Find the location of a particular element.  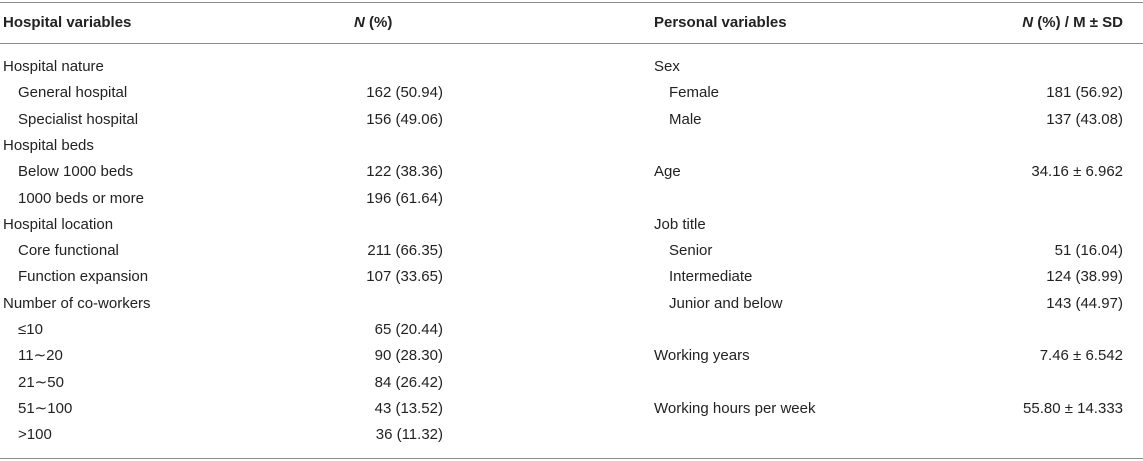

header-left-n-percent: N (%) is located at coordinates (373, 23).